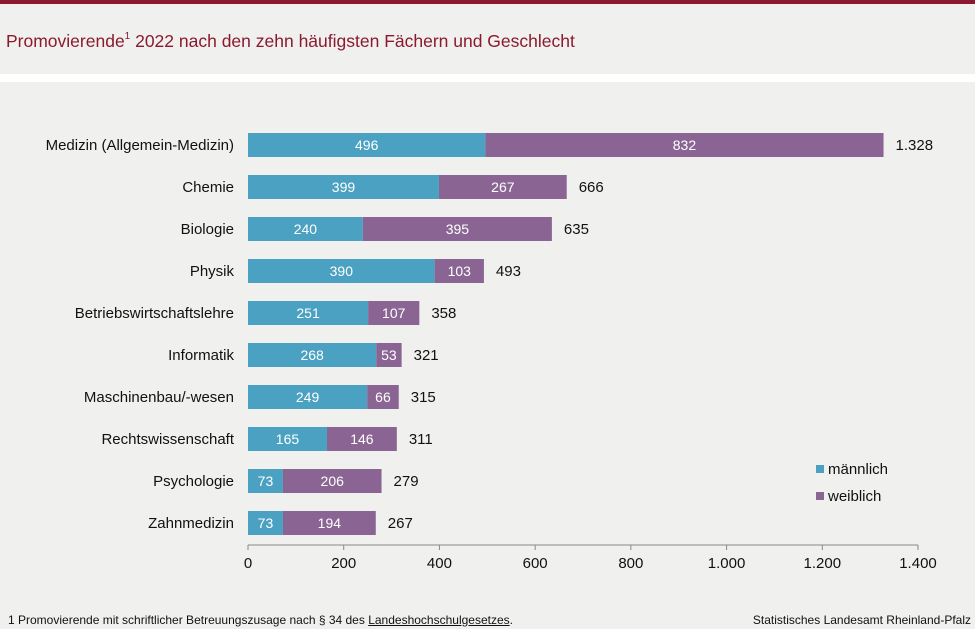 The width and height of the screenshot is (975, 629). What do you see at coordinates (154, 313) in the screenshot?
I see `category-label: Betriebswirtschaftslehre` at bounding box center [154, 313].